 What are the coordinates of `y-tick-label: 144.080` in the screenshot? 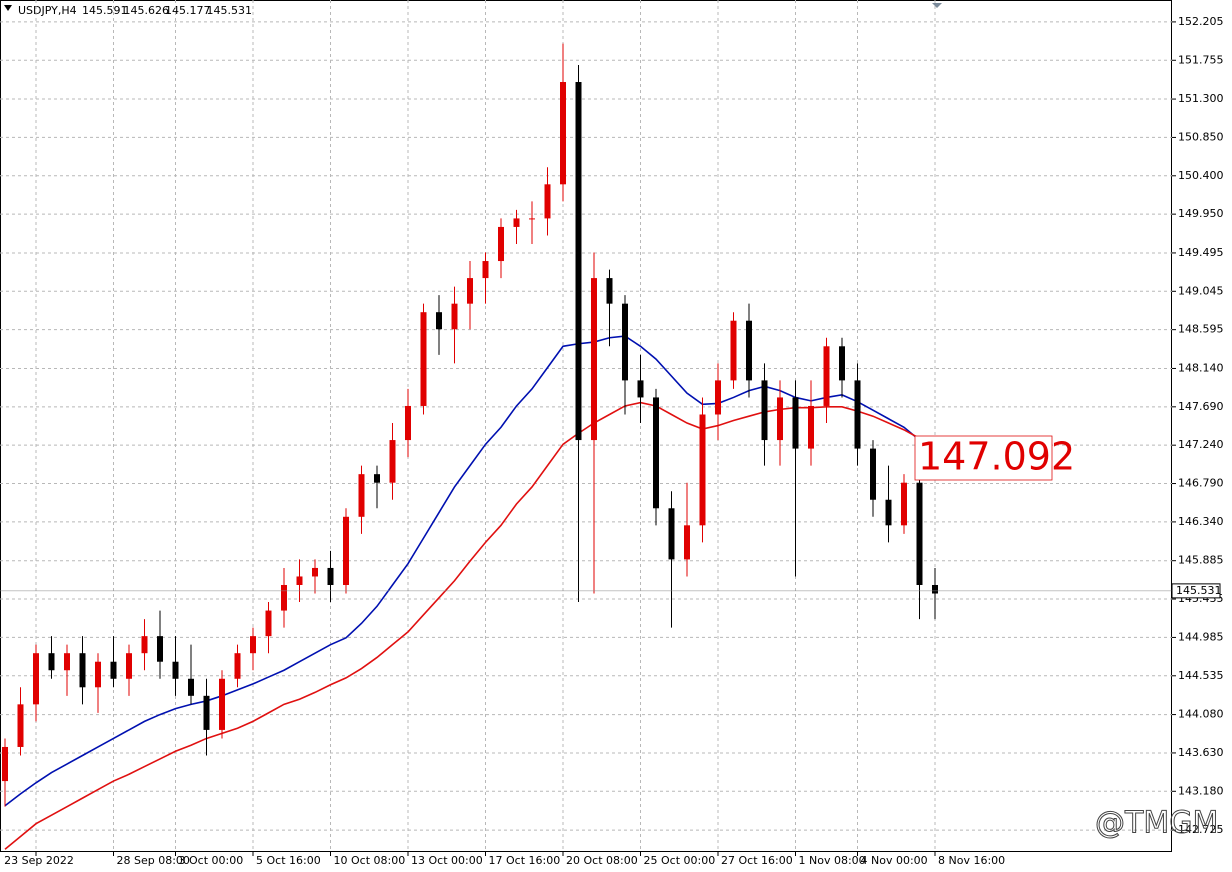 It's located at (1201, 714).